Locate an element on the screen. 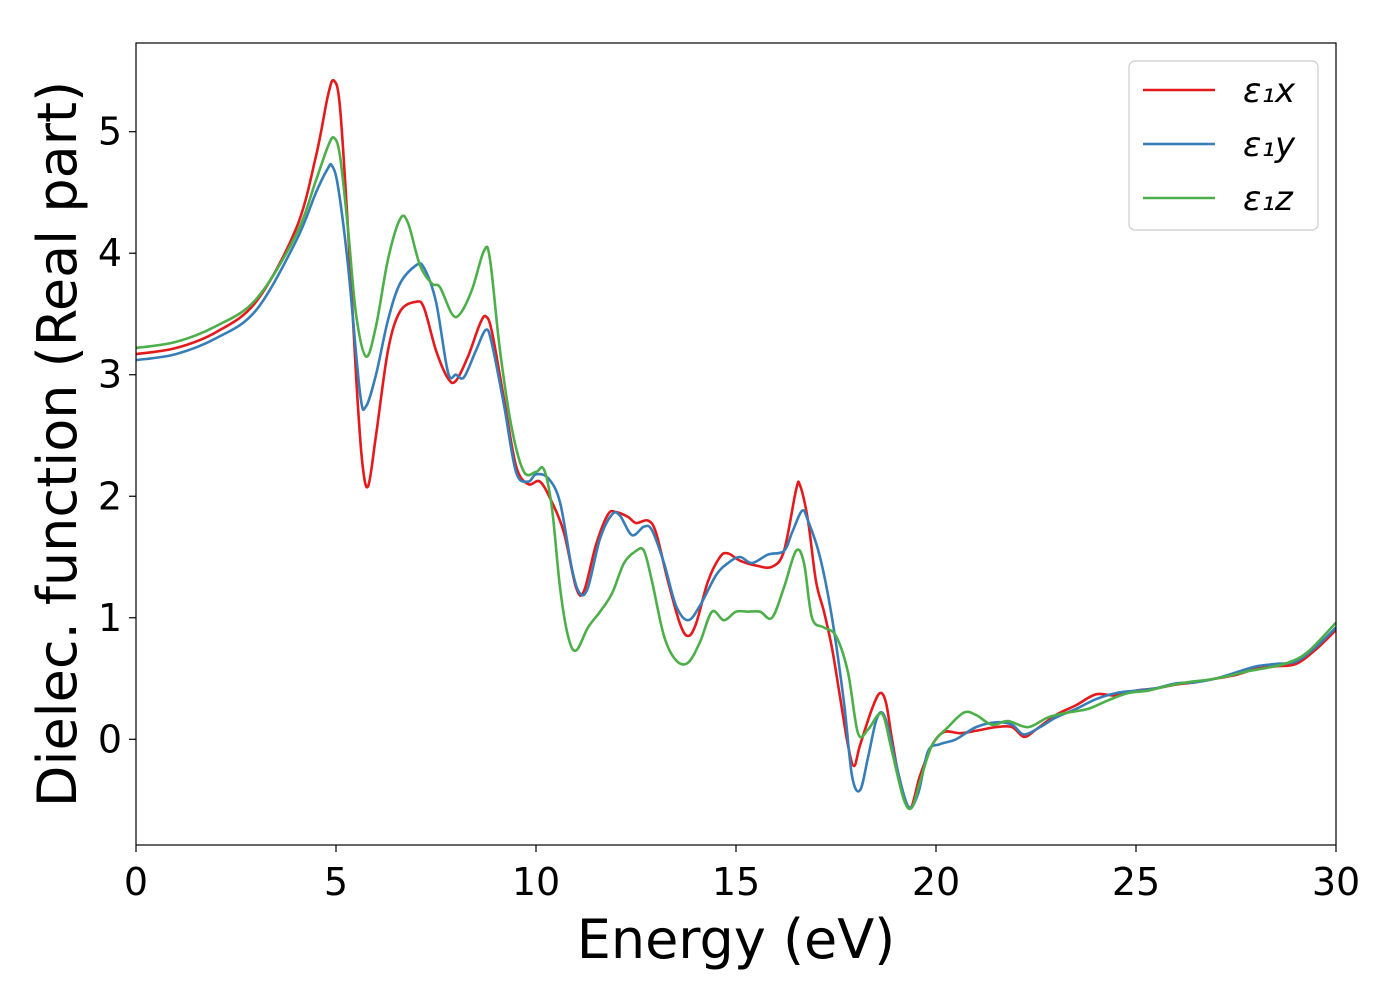 Image resolution: width=1400 pixels, height=1000 pixels. legend-box is located at coordinates (1223, 145).